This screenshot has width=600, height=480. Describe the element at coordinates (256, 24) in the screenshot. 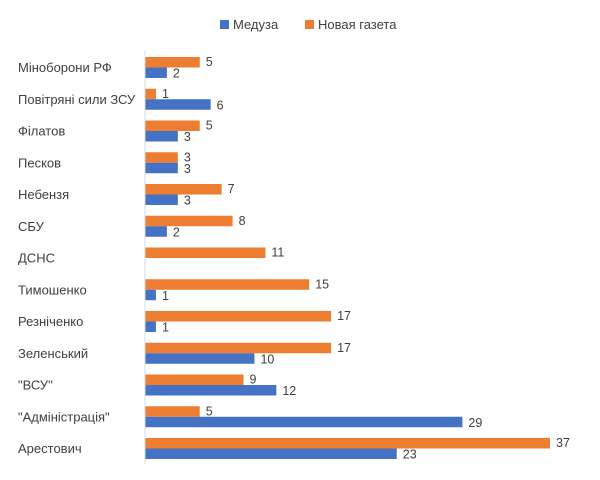

I see `legend-label-0: Медуза` at that location.